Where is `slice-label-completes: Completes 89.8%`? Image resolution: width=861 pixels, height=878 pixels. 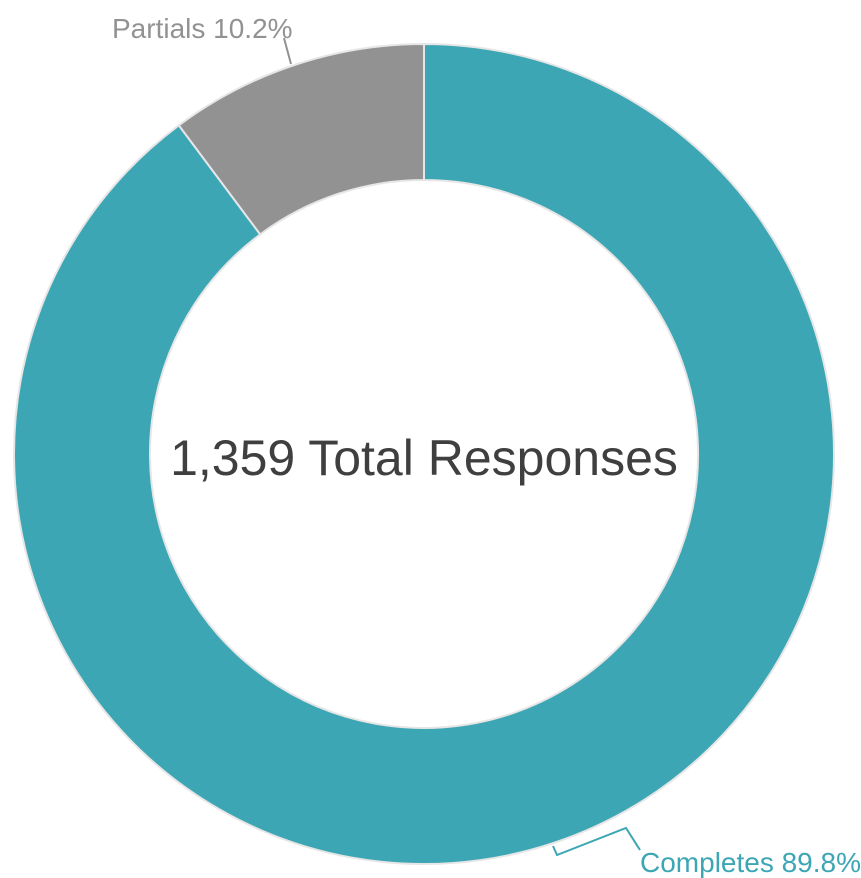 slice-label-completes: Completes 89.8% is located at coordinates (750, 862).